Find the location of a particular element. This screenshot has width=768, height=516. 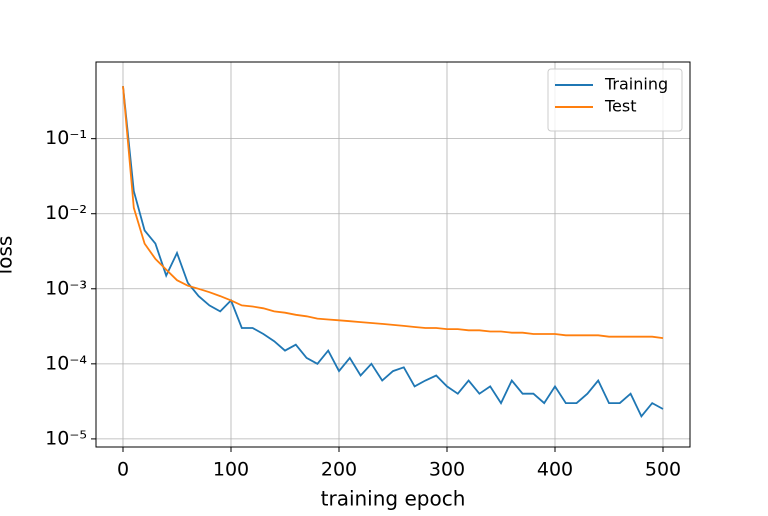

x-tick-label: 100 is located at coordinates (231, 470).